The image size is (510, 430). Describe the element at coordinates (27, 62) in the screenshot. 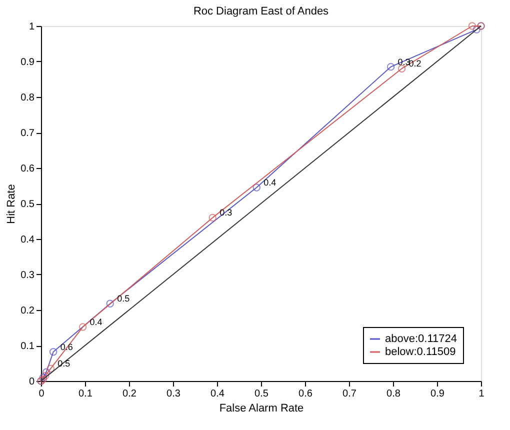

I see `y-tick-label: 0.9` at that location.